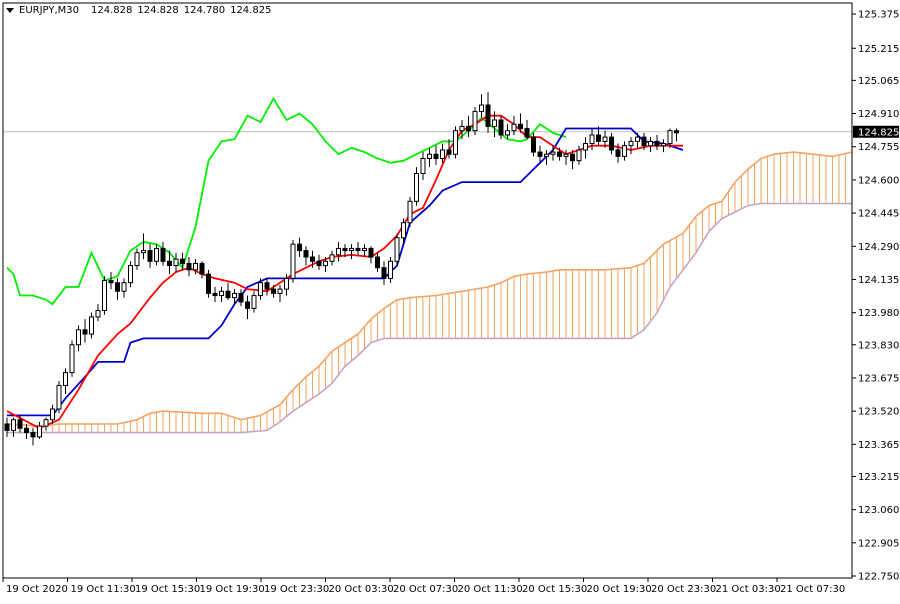  I want to click on y-tick-label: 124.910, so click(878, 114).